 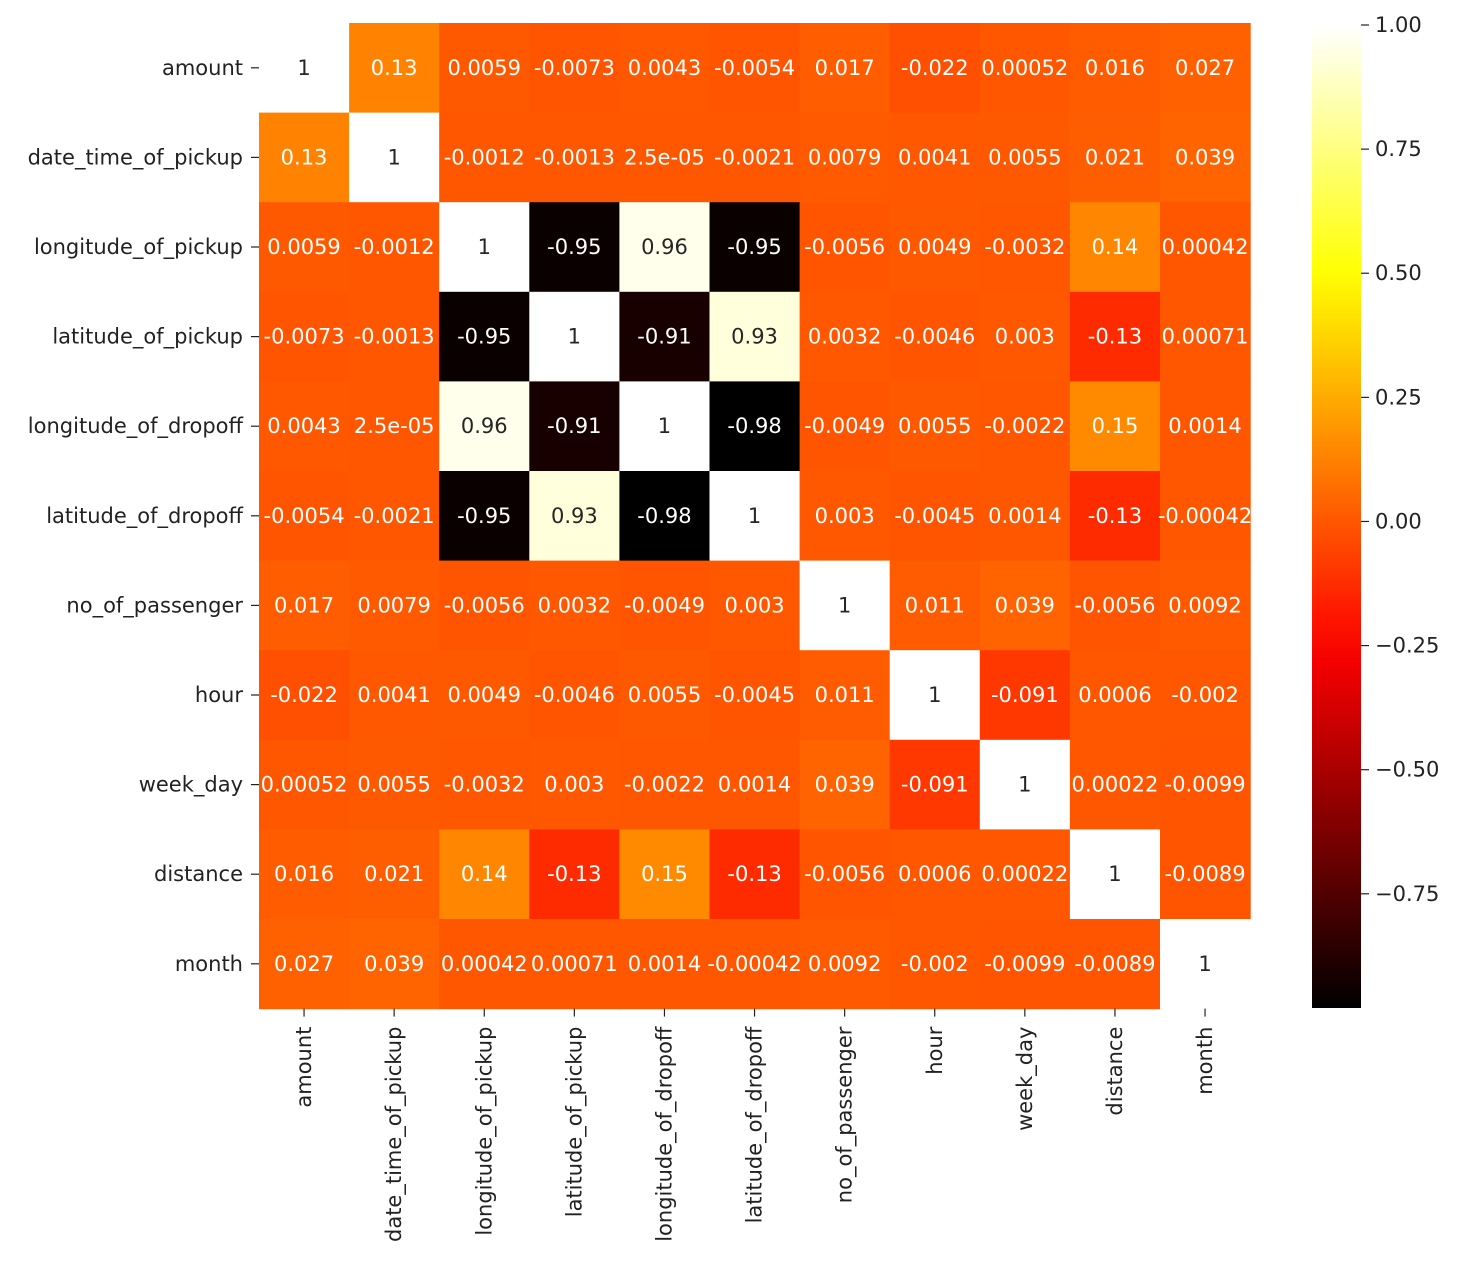 I want to click on x-tick-label-week-day: week_day, so click(x=1025, y=1079).